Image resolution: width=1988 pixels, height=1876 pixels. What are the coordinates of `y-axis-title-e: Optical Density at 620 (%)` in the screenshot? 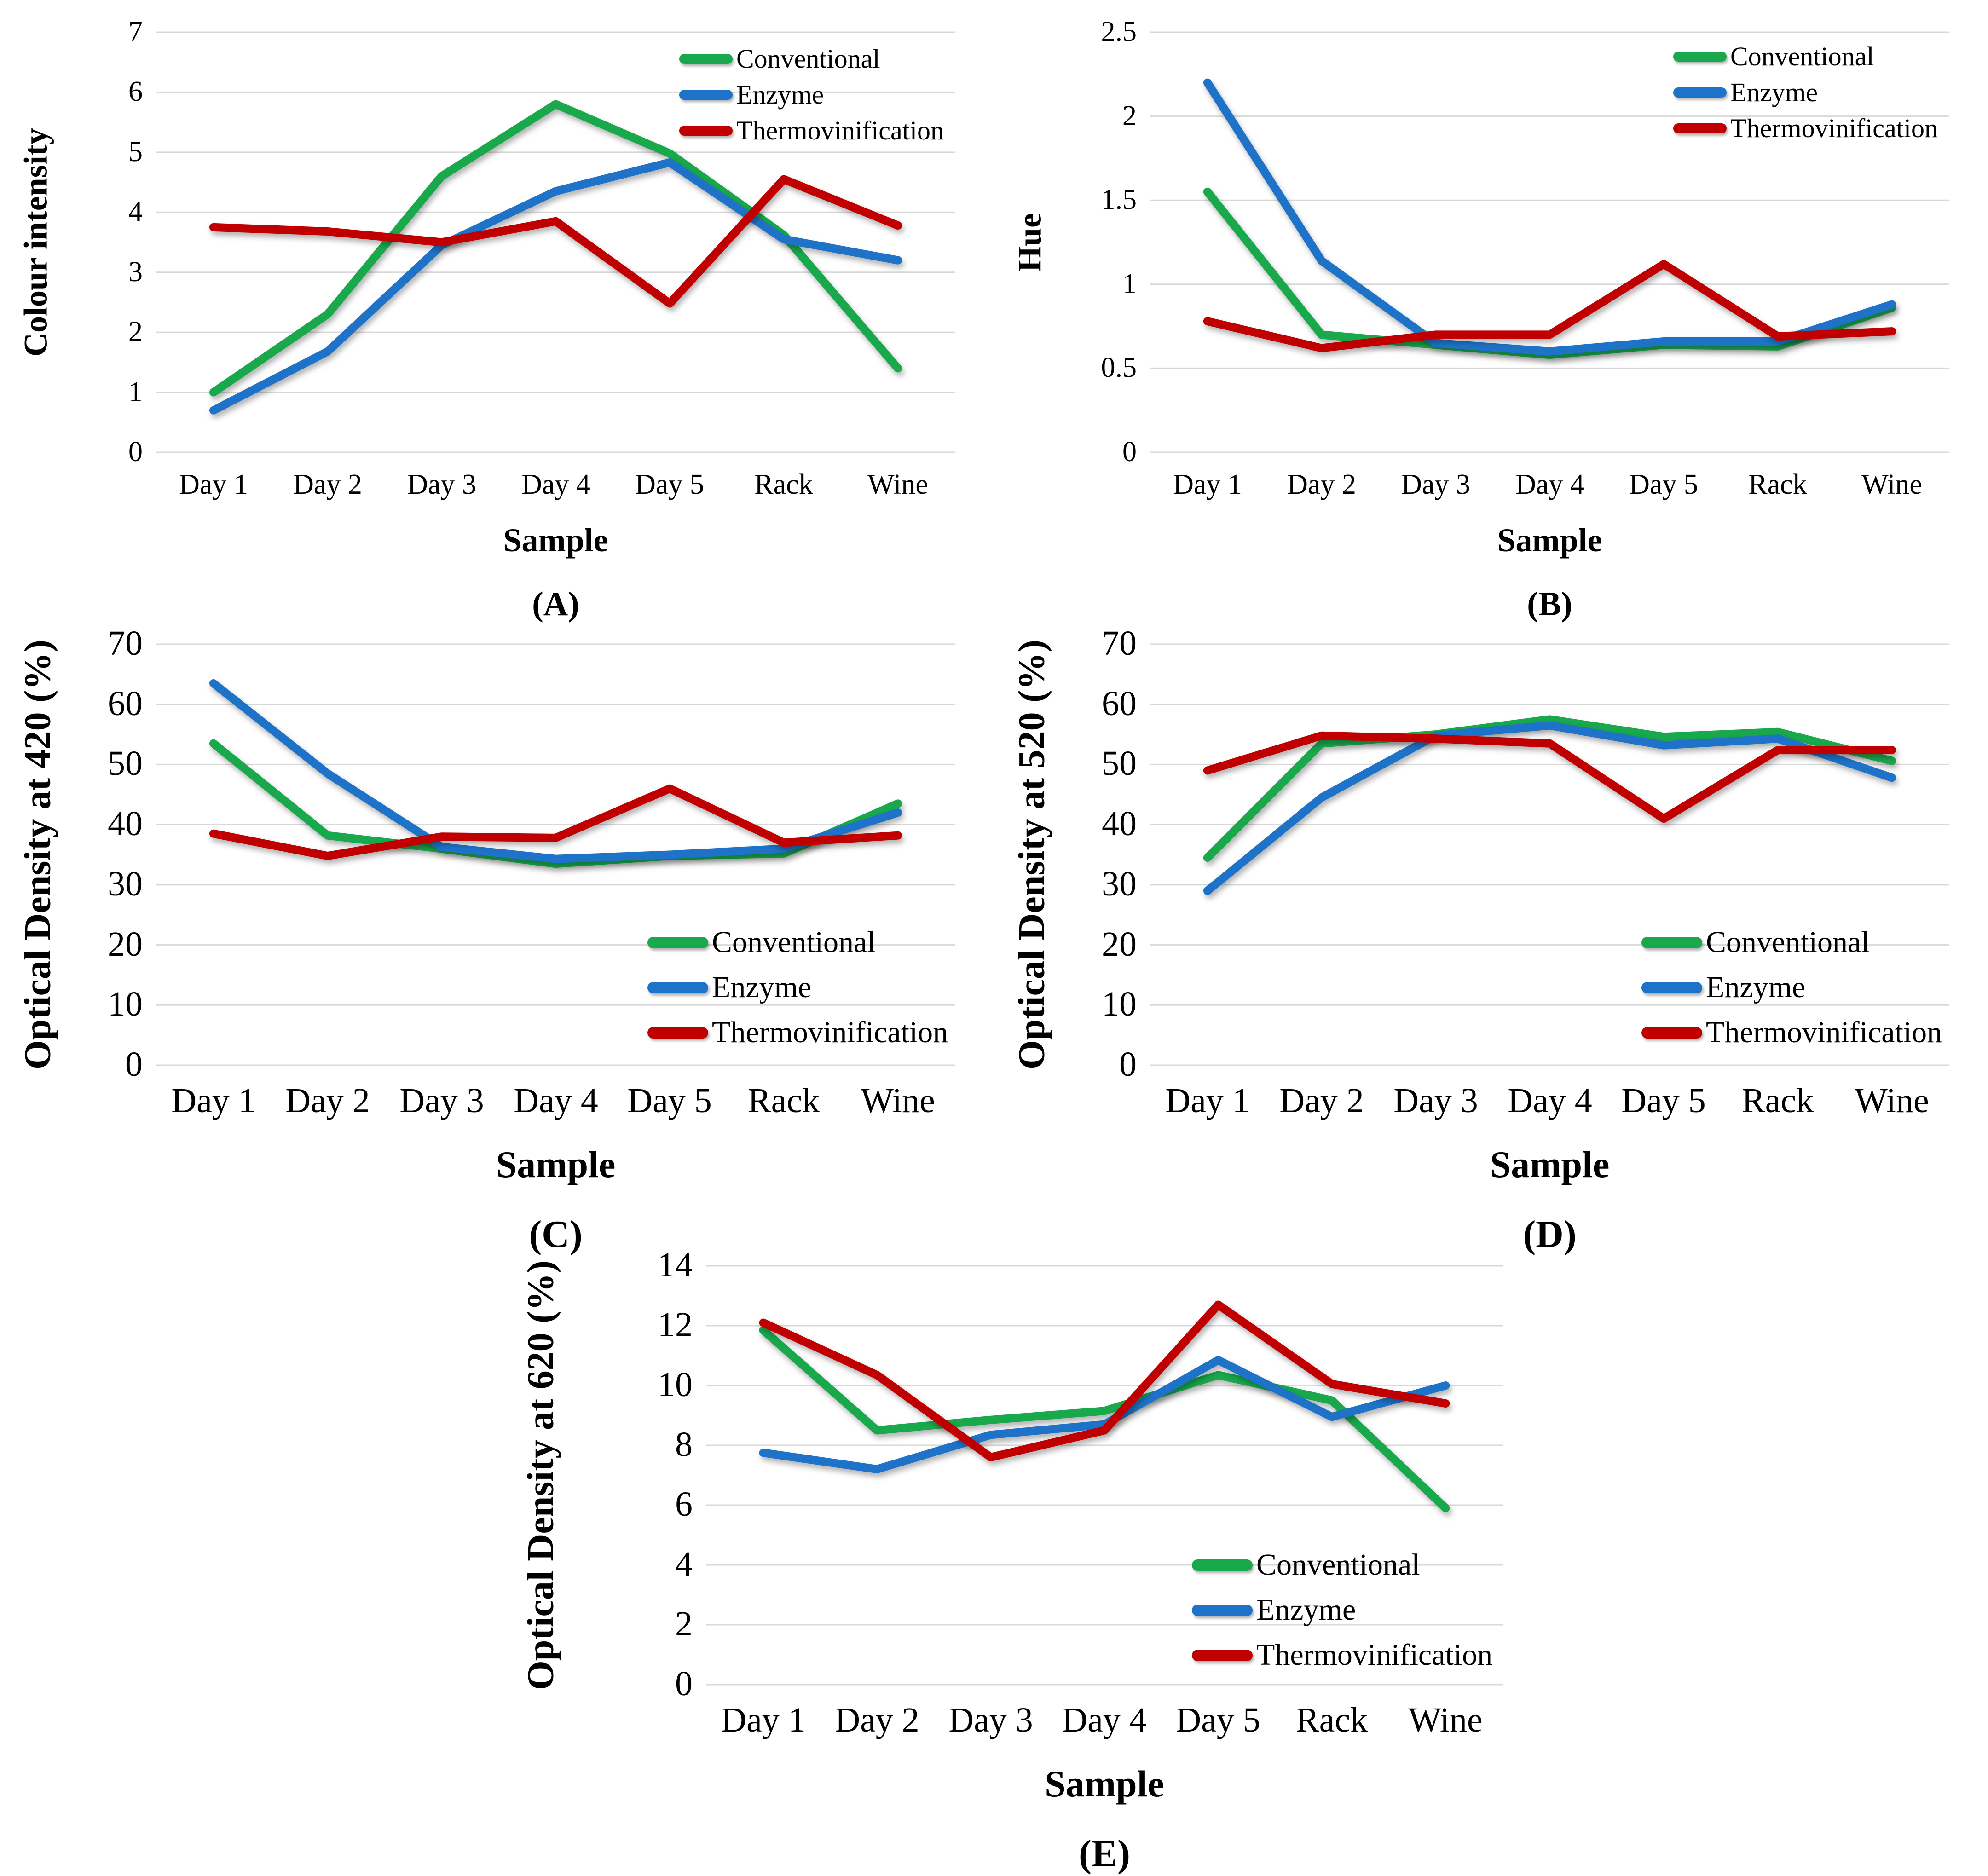 It's located at (540, 1475).